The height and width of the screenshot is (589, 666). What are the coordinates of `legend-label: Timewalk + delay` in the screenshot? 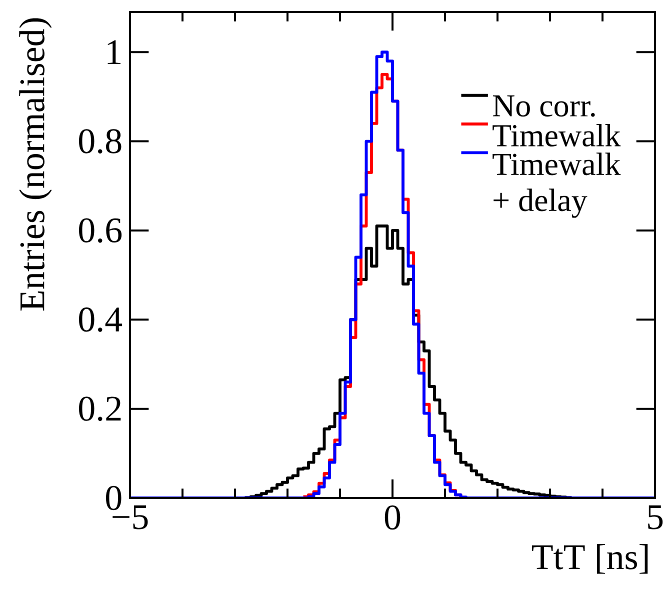 It's located at (556, 185).